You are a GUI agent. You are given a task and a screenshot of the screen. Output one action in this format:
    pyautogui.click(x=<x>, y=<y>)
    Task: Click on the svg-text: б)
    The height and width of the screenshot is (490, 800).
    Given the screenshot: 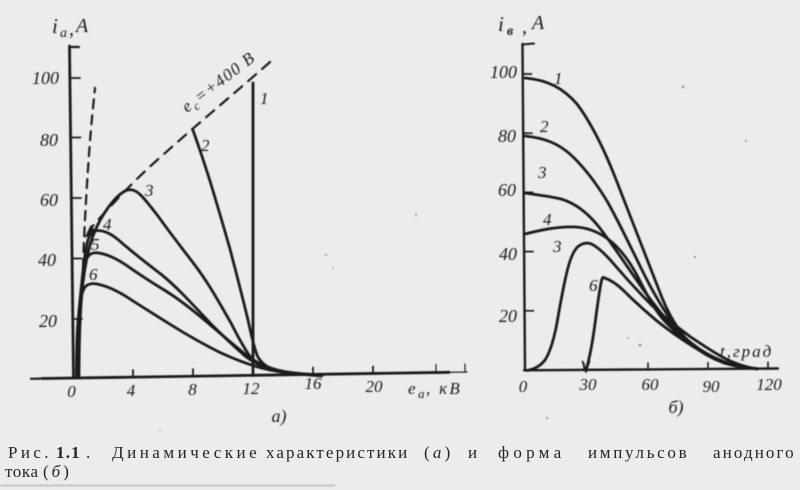 What is the action you would take?
    pyautogui.click(x=675, y=407)
    